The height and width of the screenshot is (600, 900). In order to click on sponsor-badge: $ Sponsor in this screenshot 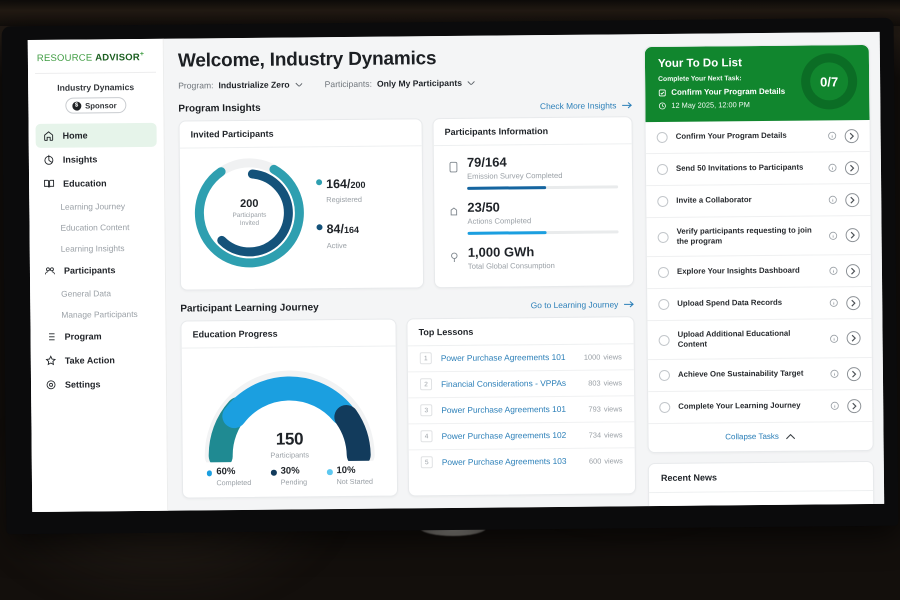, I will do `click(95, 105)`.